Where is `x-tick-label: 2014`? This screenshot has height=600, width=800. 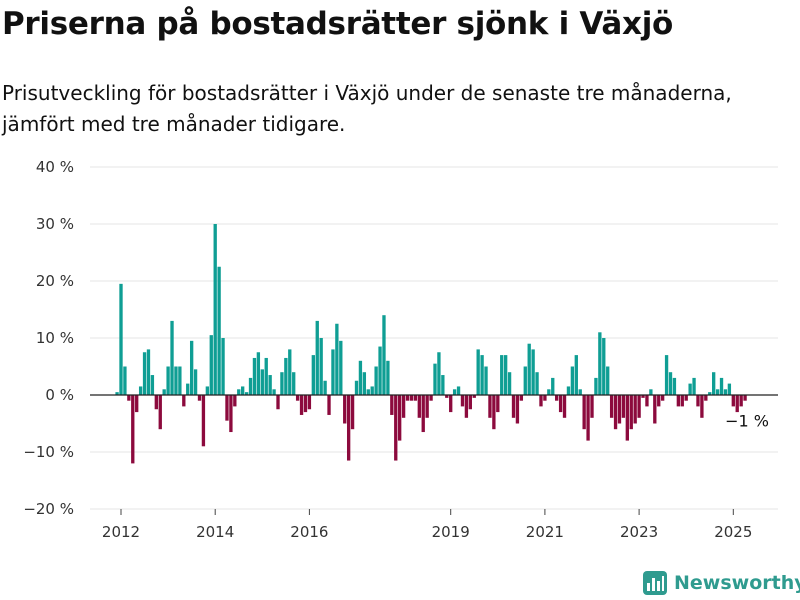 x-tick-label: 2014 is located at coordinates (215, 532).